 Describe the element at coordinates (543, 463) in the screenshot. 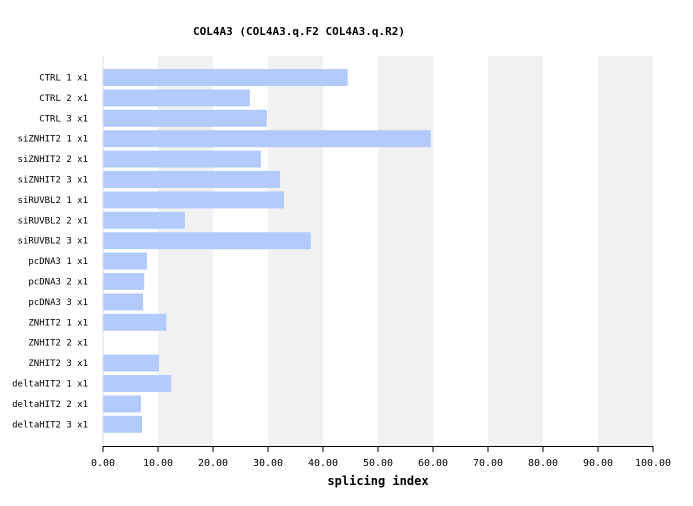

I see `x-tick-label: 80.00` at that location.